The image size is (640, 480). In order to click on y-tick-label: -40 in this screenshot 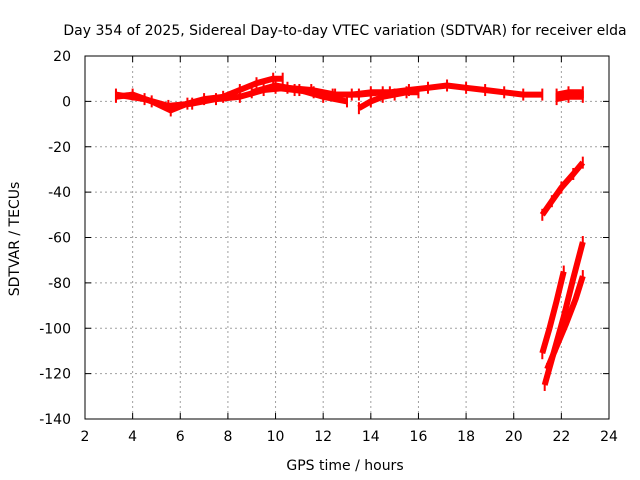, I will do `click(59, 193)`.